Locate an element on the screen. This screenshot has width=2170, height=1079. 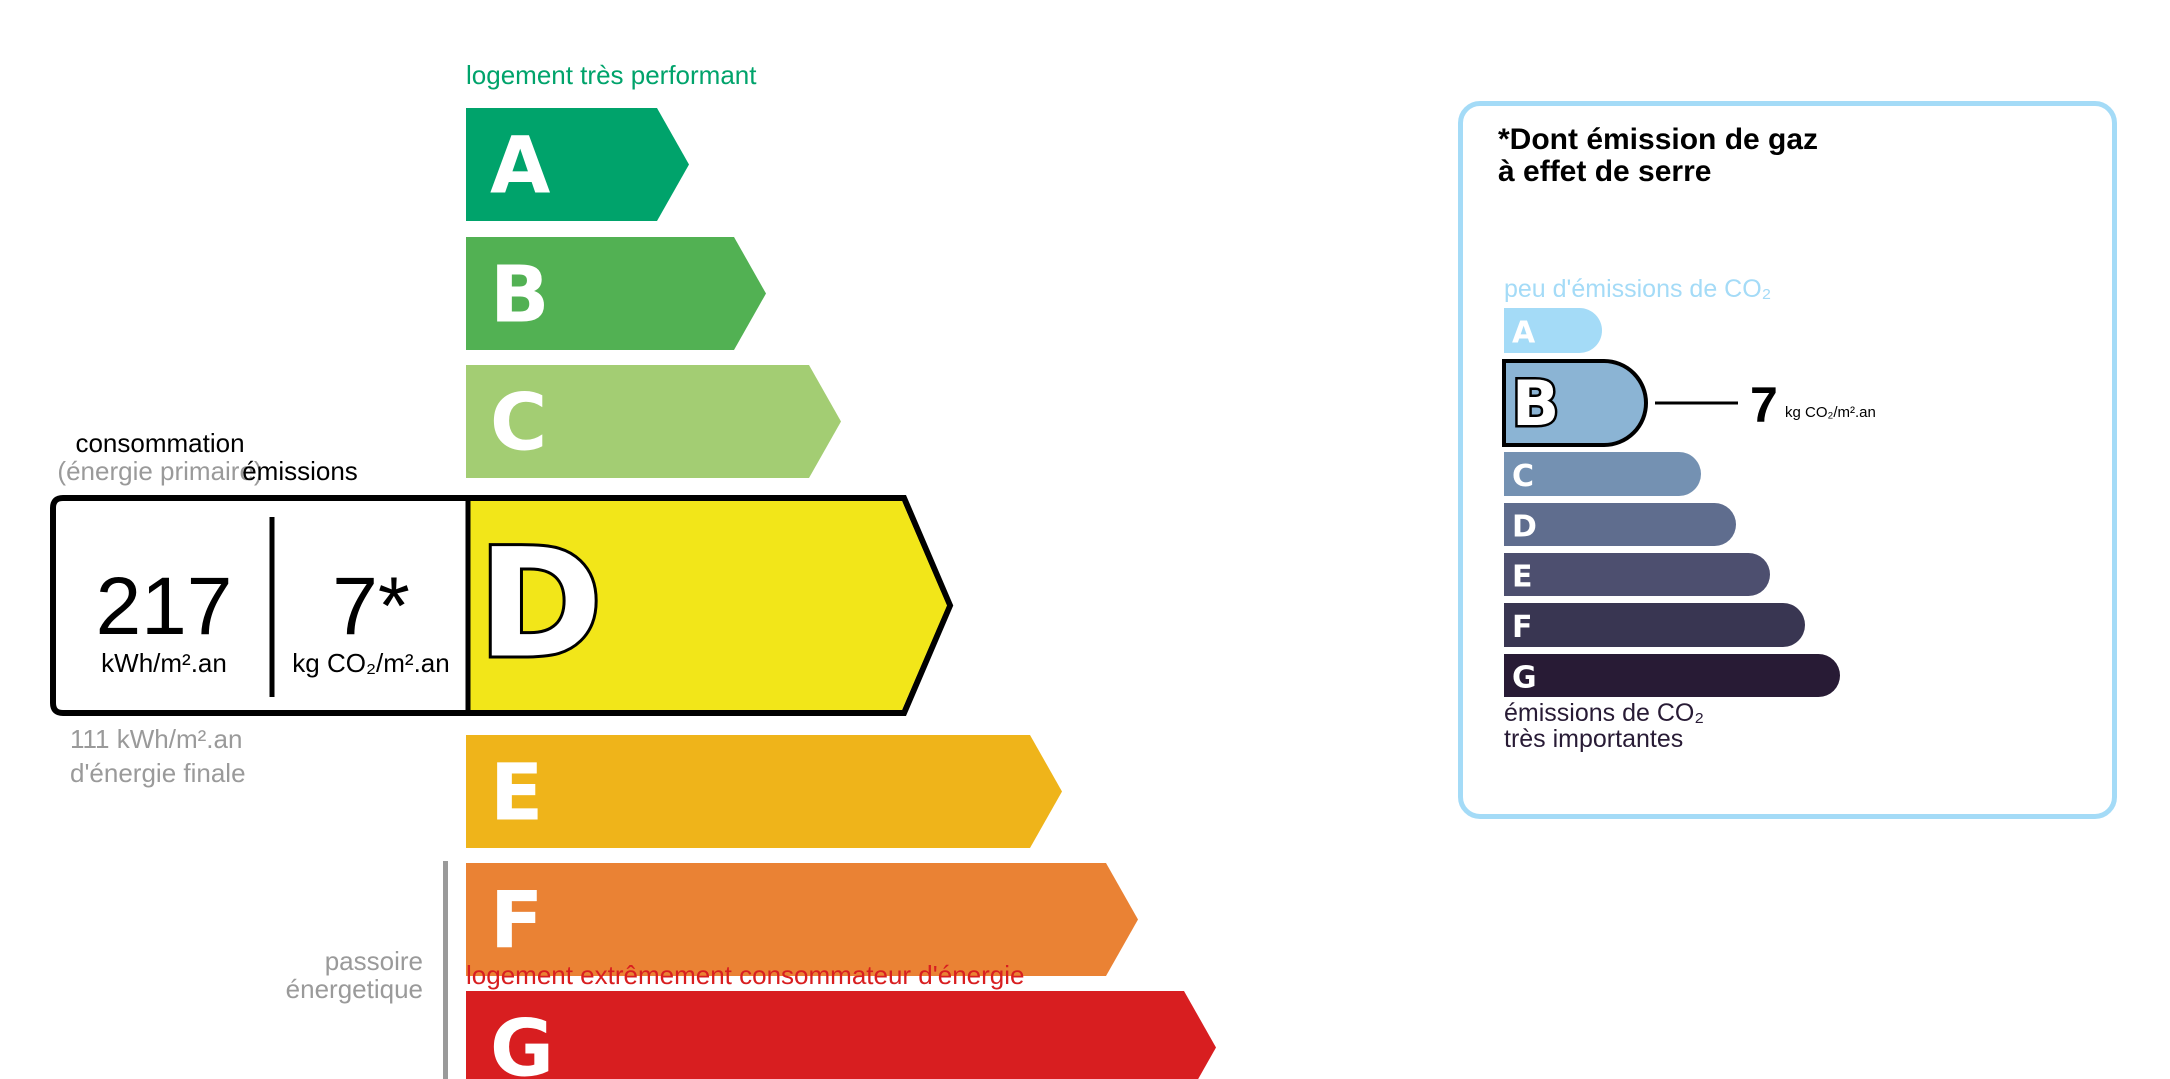
energy-class-F: F is located at coordinates (802, 919).